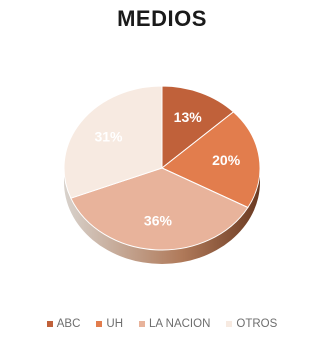 The height and width of the screenshot is (345, 324). I want to click on pie-slice-otros, so click(113, 142).